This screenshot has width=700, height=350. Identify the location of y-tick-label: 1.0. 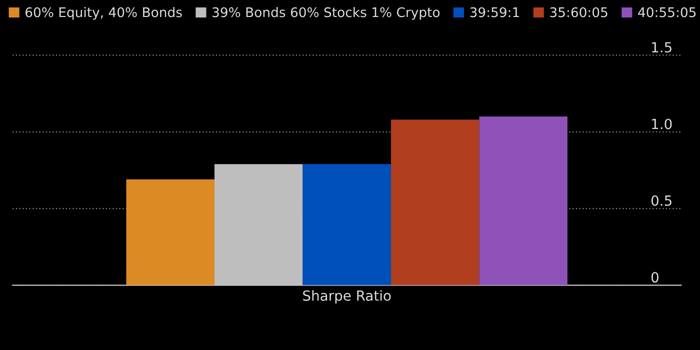
(662, 124).